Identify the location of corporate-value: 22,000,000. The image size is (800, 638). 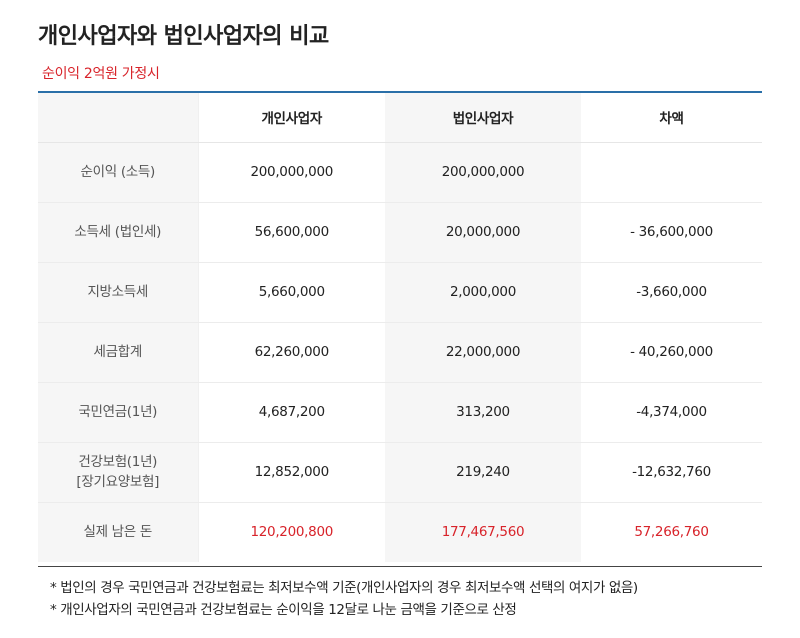
(483, 352).